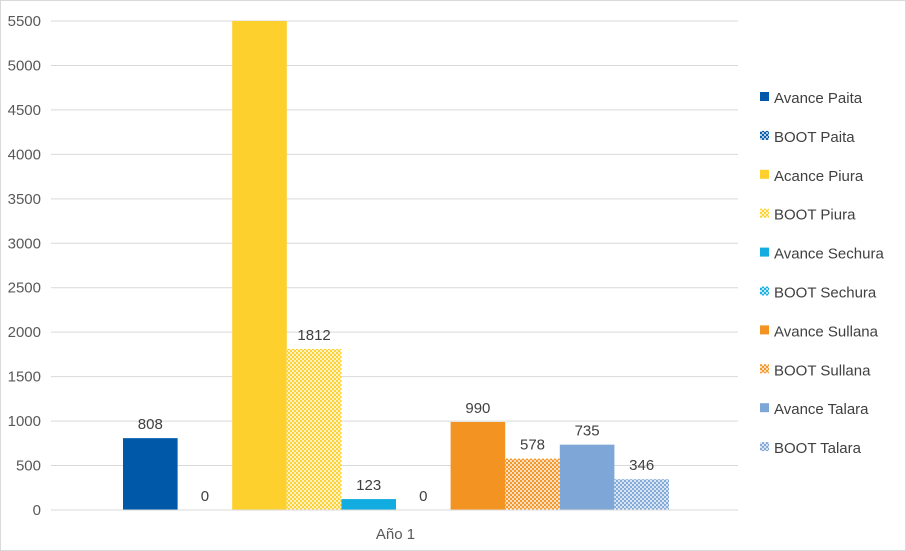 The image size is (906, 551). Describe the element at coordinates (314, 429) in the screenshot. I see `bar-boot-piura` at that location.